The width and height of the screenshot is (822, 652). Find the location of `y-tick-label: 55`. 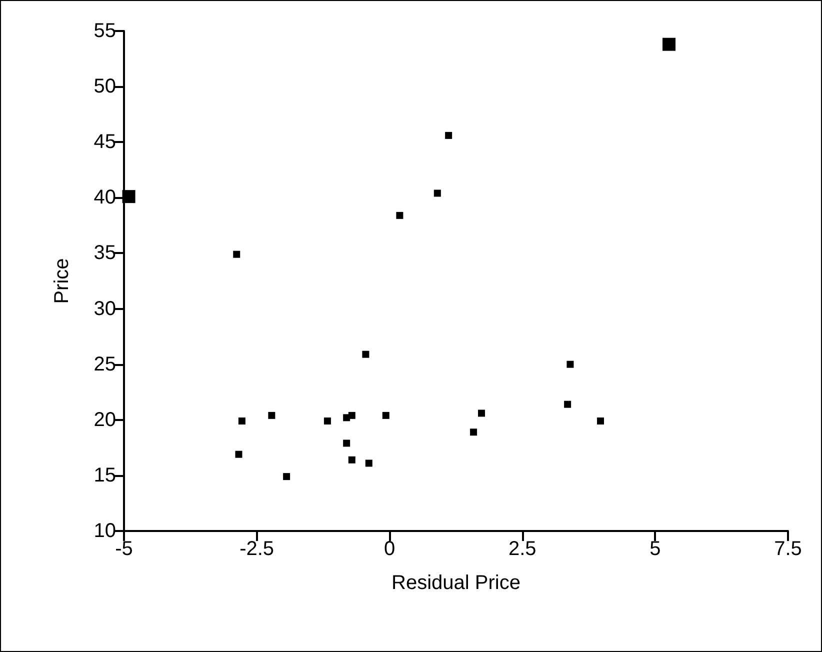

y-tick-label: 55 is located at coordinates (105, 31).